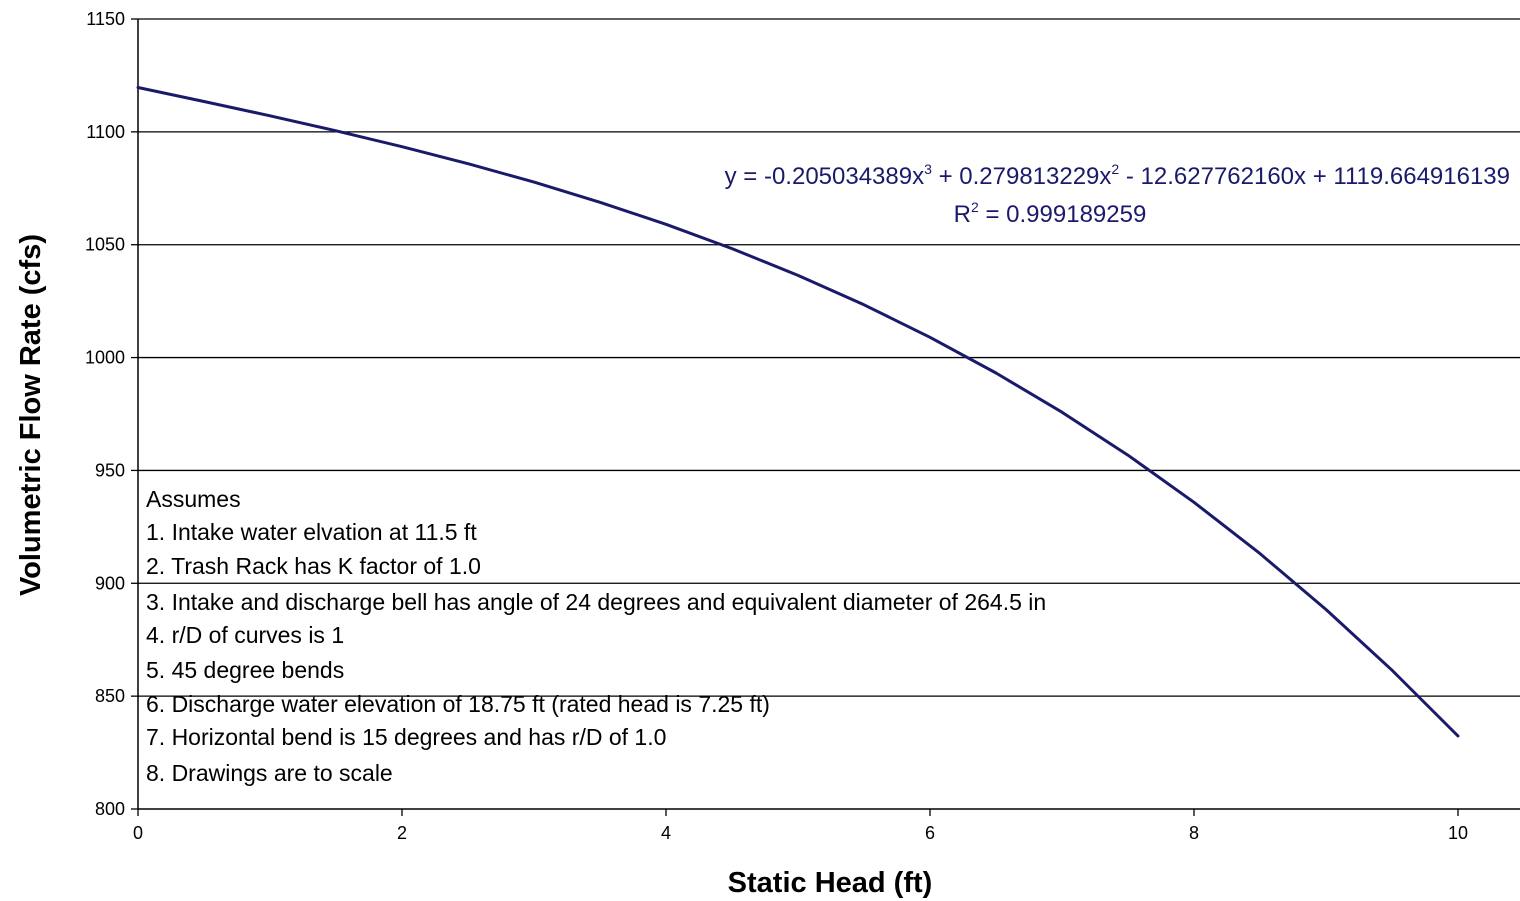 The image size is (1520, 901). Describe the element at coordinates (245, 635) in the screenshot. I see `note-item-4: 4. r/D of curves is 1` at that location.